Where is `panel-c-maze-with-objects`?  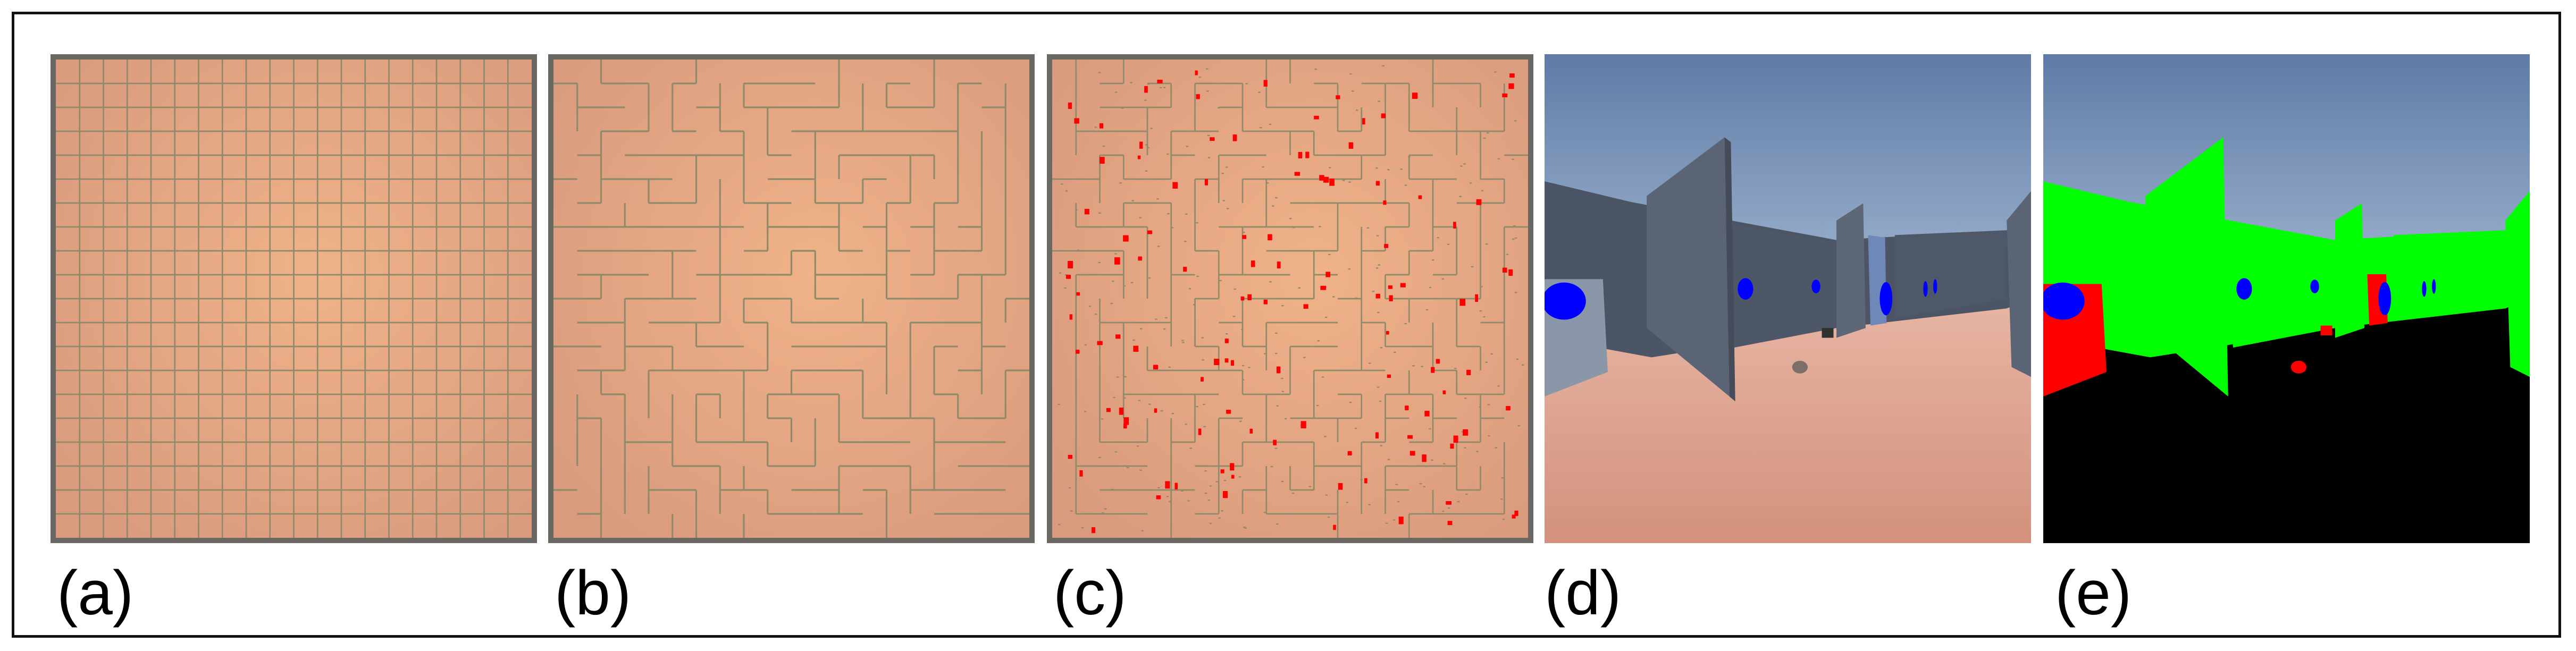
panel-c-maze-with-objects is located at coordinates (1290, 299).